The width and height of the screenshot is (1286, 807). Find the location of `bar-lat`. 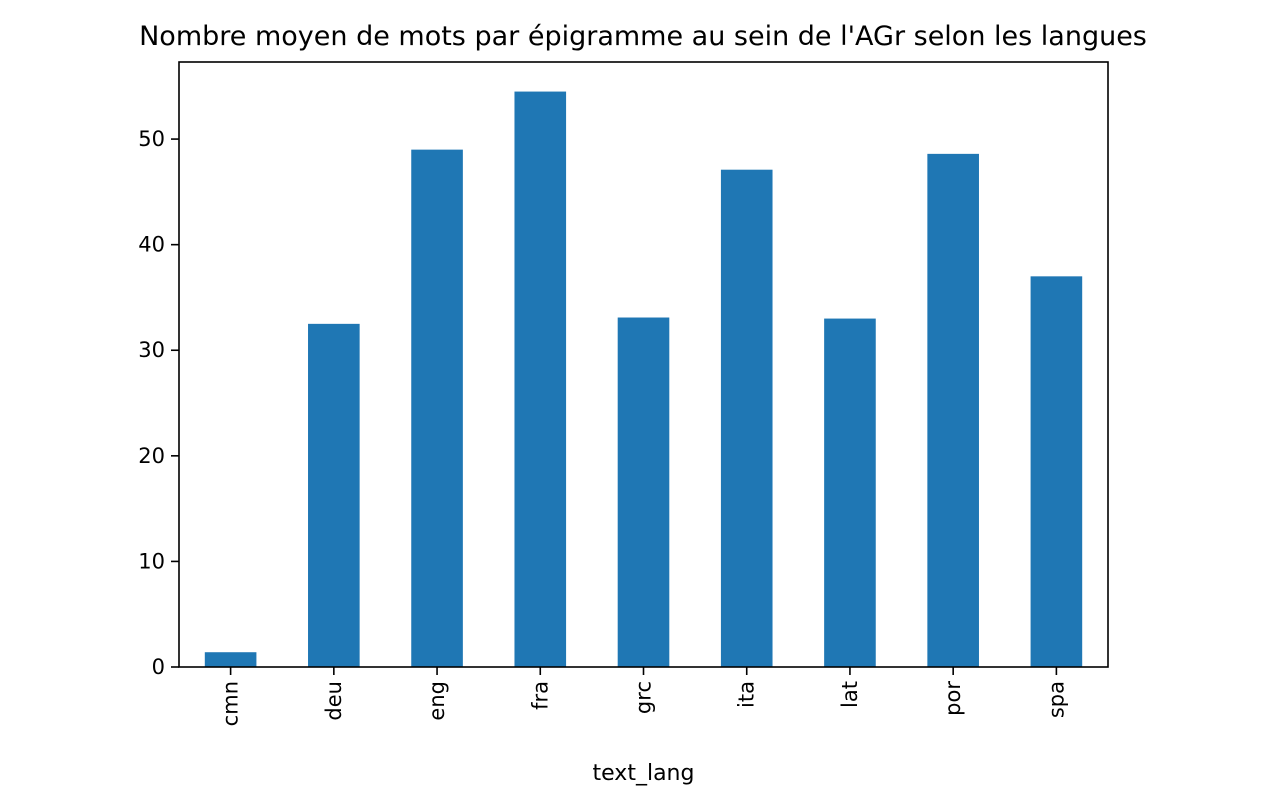

bar-lat is located at coordinates (850, 492).